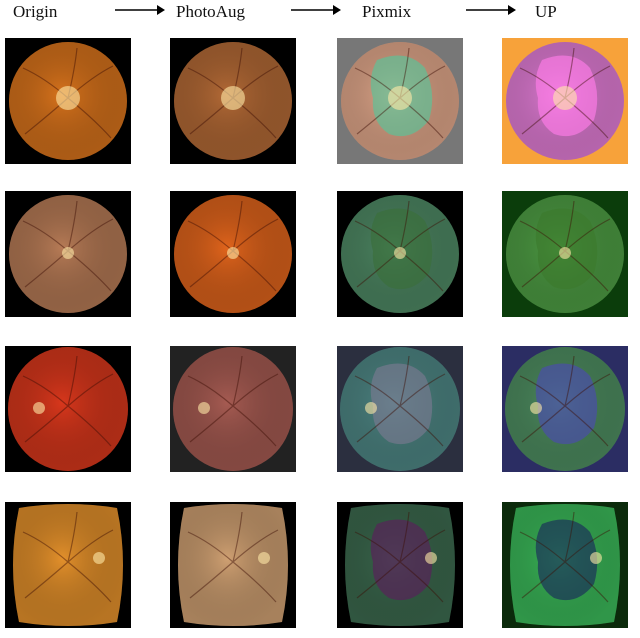  What do you see at coordinates (210, 11) in the screenshot?
I see `column-label-photoaug: PhotoAug` at bounding box center [210, 11].